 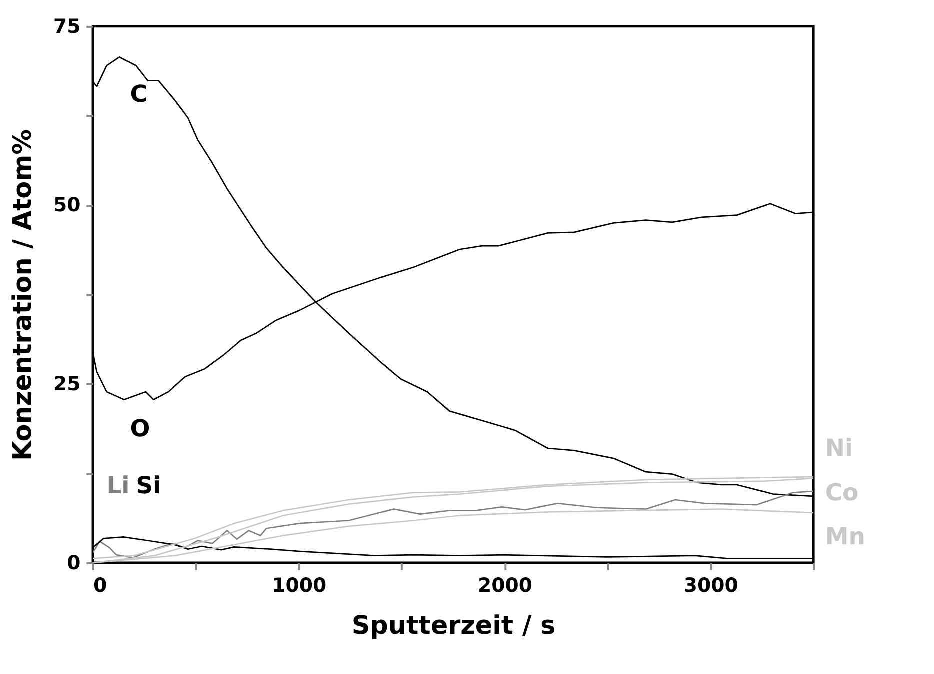 What do you see at coordinates (74, 562) in the screenshot?
I see `y-tick-label: 0` at bounding box center [74, 562].